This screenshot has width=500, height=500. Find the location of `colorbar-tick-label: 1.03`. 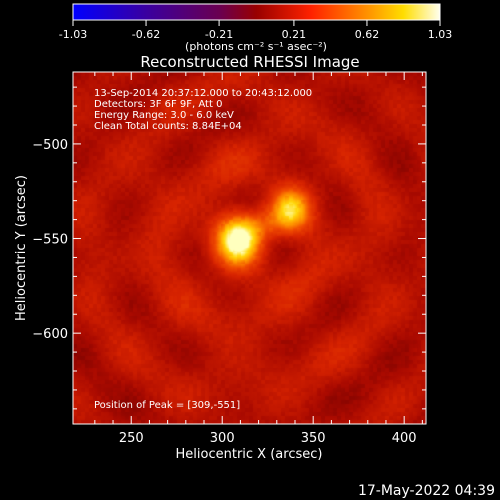

colorbar-tick-label: 1.03 is located at coordinates (440, 34).